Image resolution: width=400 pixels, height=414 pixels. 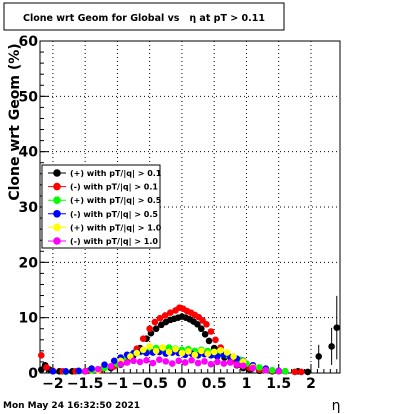 I want to click on y-tick-label: 30, so click(x=29, y=208).